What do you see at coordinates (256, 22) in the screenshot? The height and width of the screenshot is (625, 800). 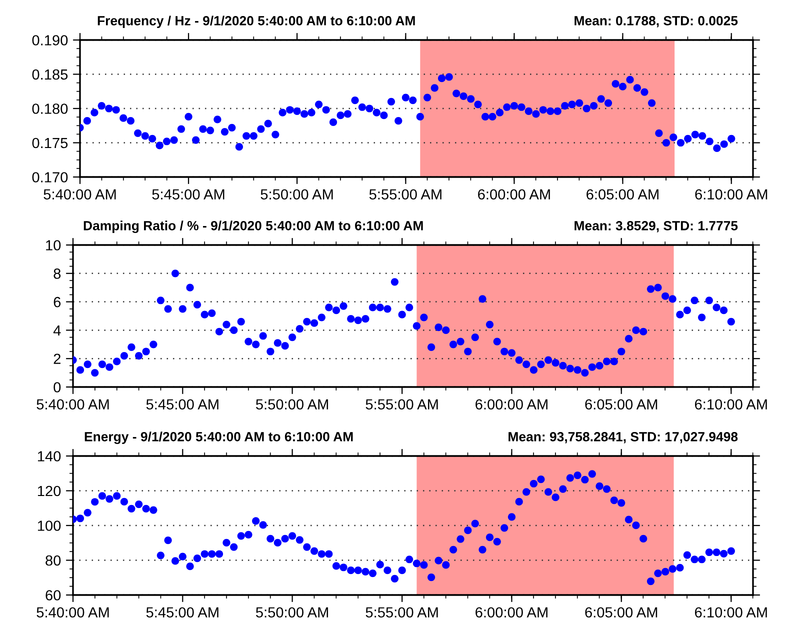 I see `chart-title: Frequency / Hz - 9/1/2020 5:40:00 AM to 6:10:00 AM` at bounding box center [256, 22].